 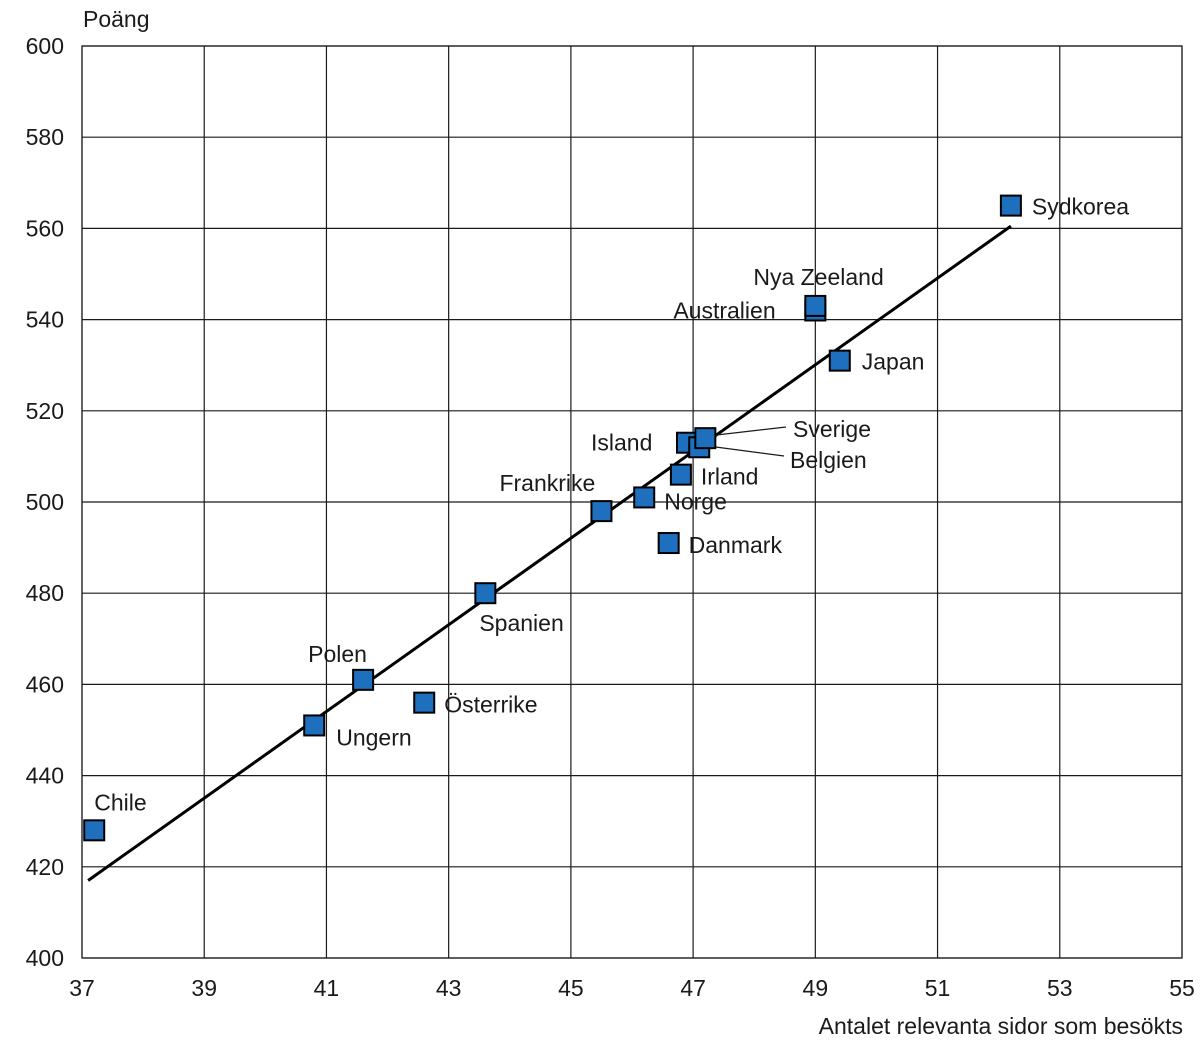 I want to click on point-label: Frankrike, so click(x=547, y=483).